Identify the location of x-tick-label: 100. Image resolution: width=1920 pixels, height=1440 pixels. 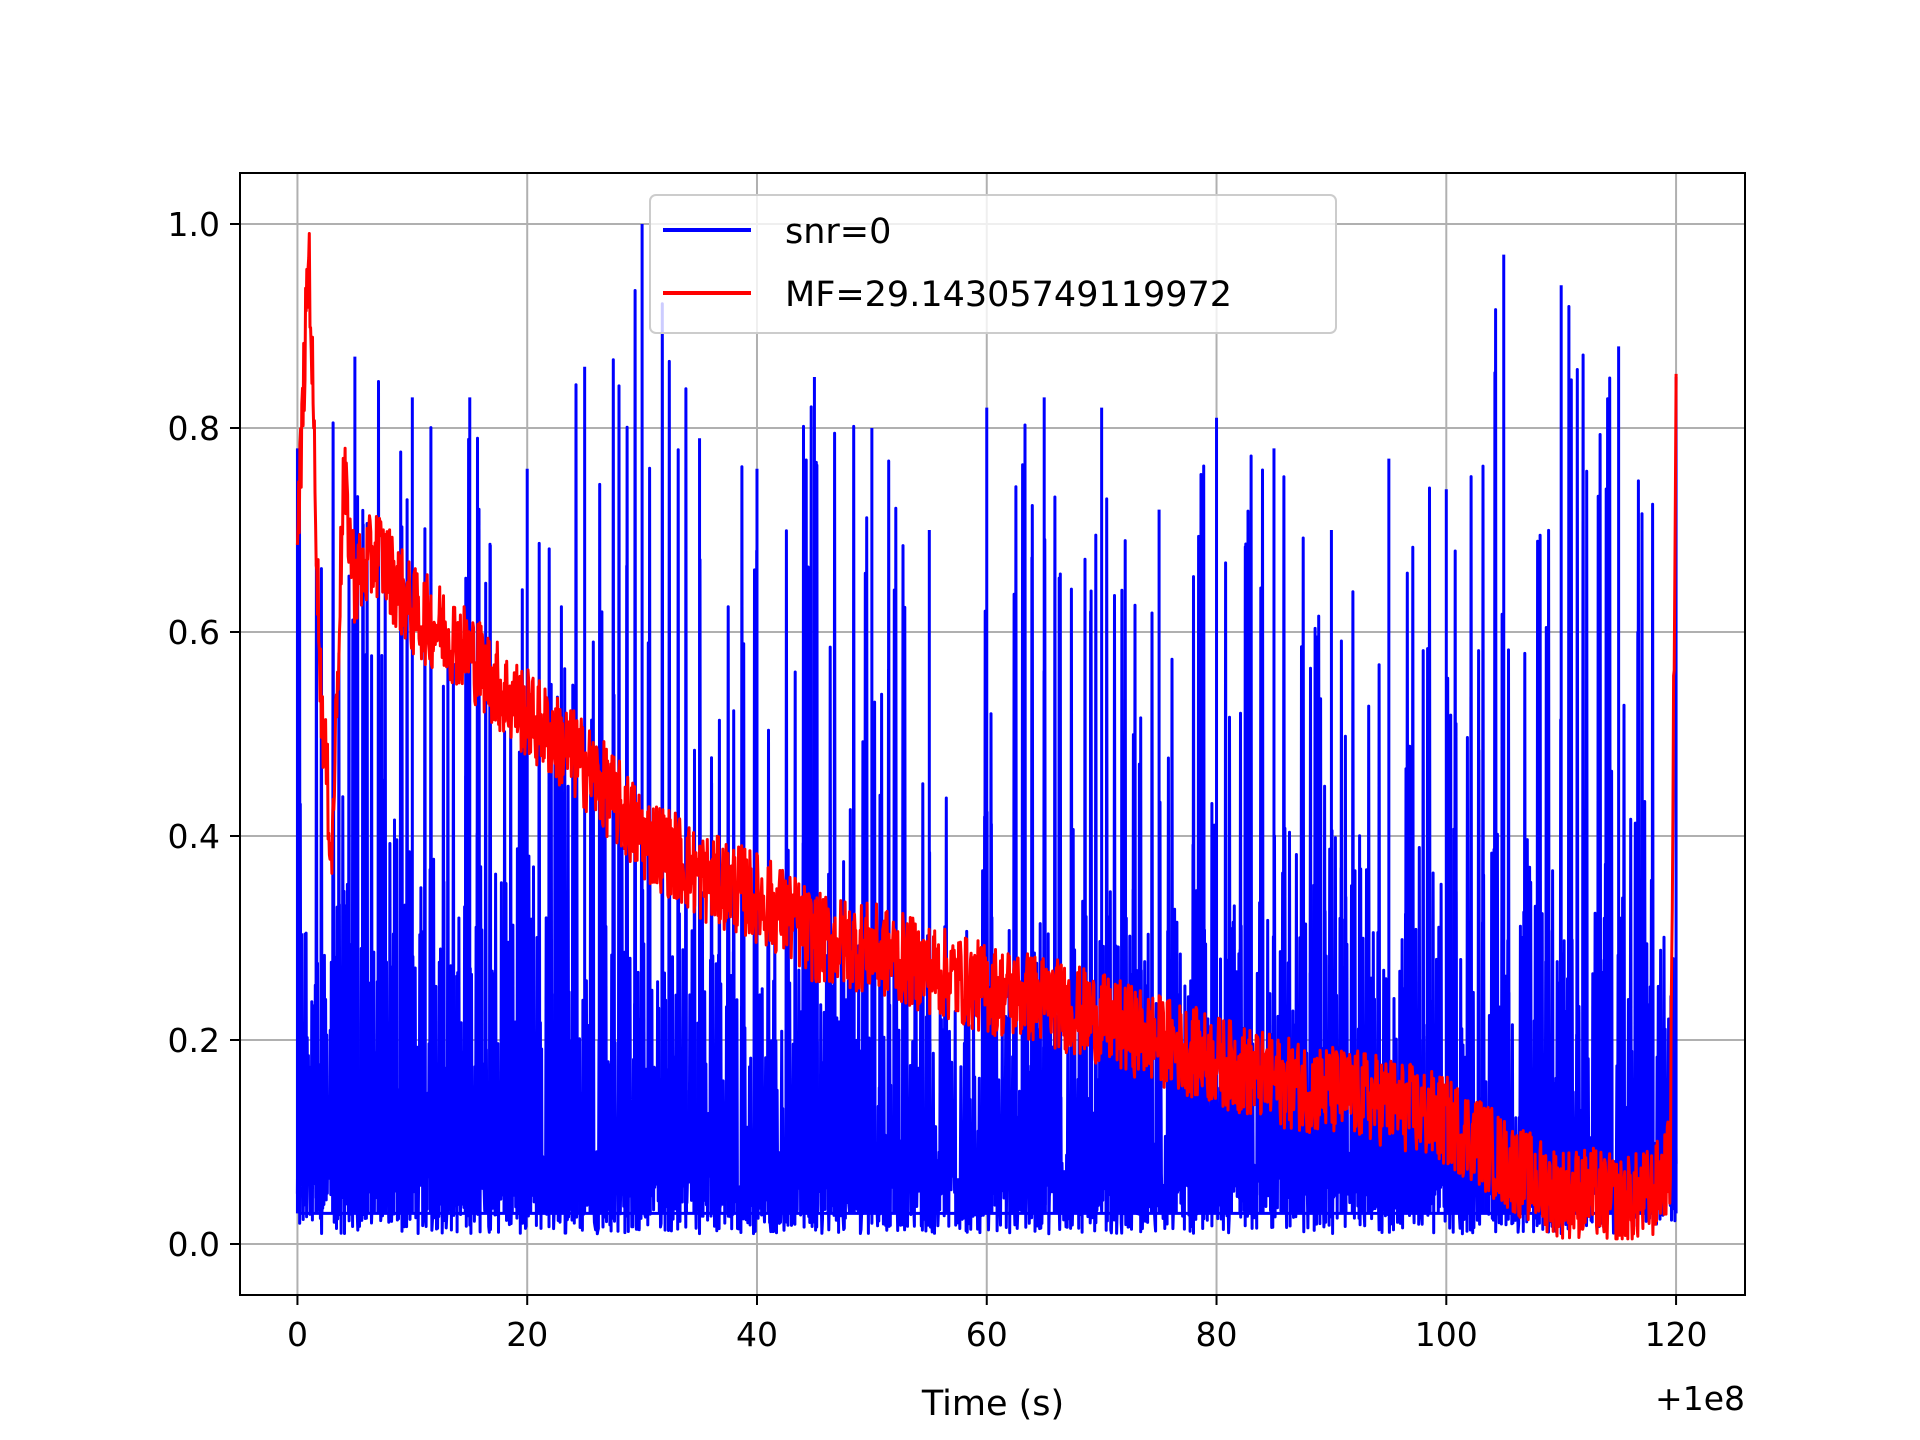
(1446, 1334).